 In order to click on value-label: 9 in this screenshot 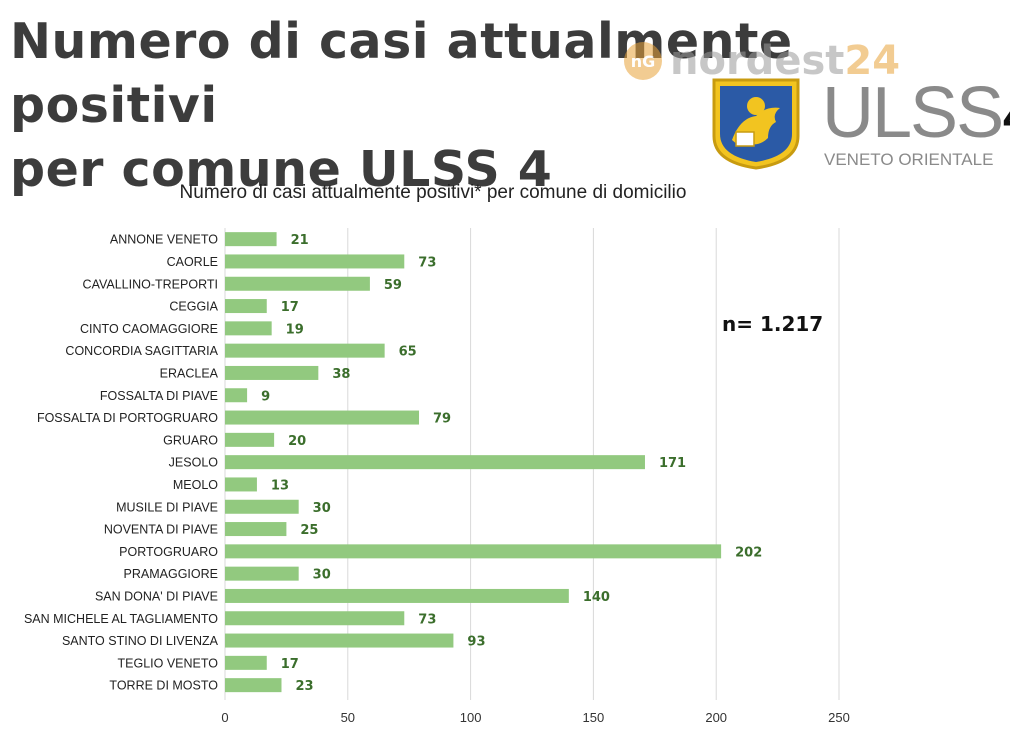, I will do `click(265, 396)`.